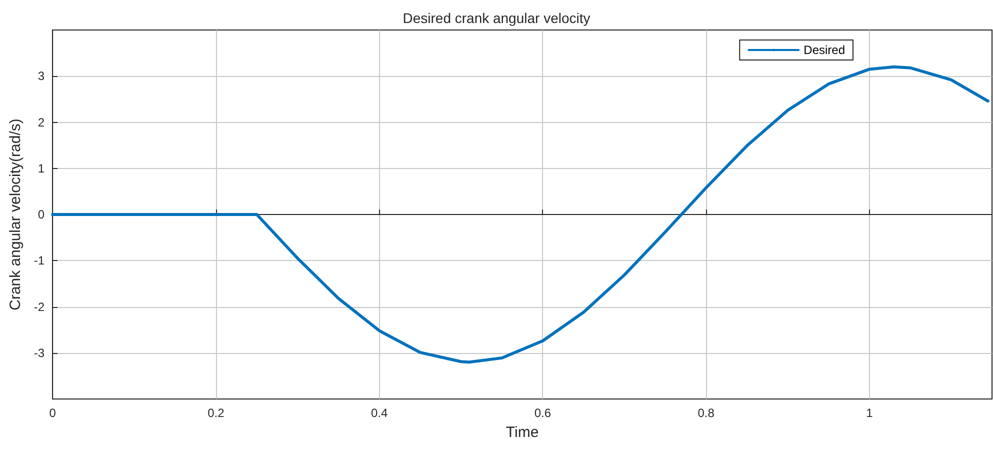  I want to click on y-tick-label: -1, so click(39, 261).